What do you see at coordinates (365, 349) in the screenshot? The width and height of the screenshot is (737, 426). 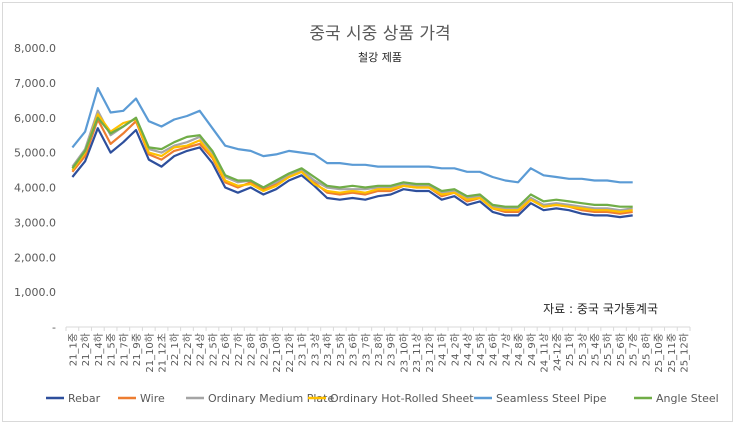 I see `x-tick-label: 23_7하` at bounding box center [365, 349].